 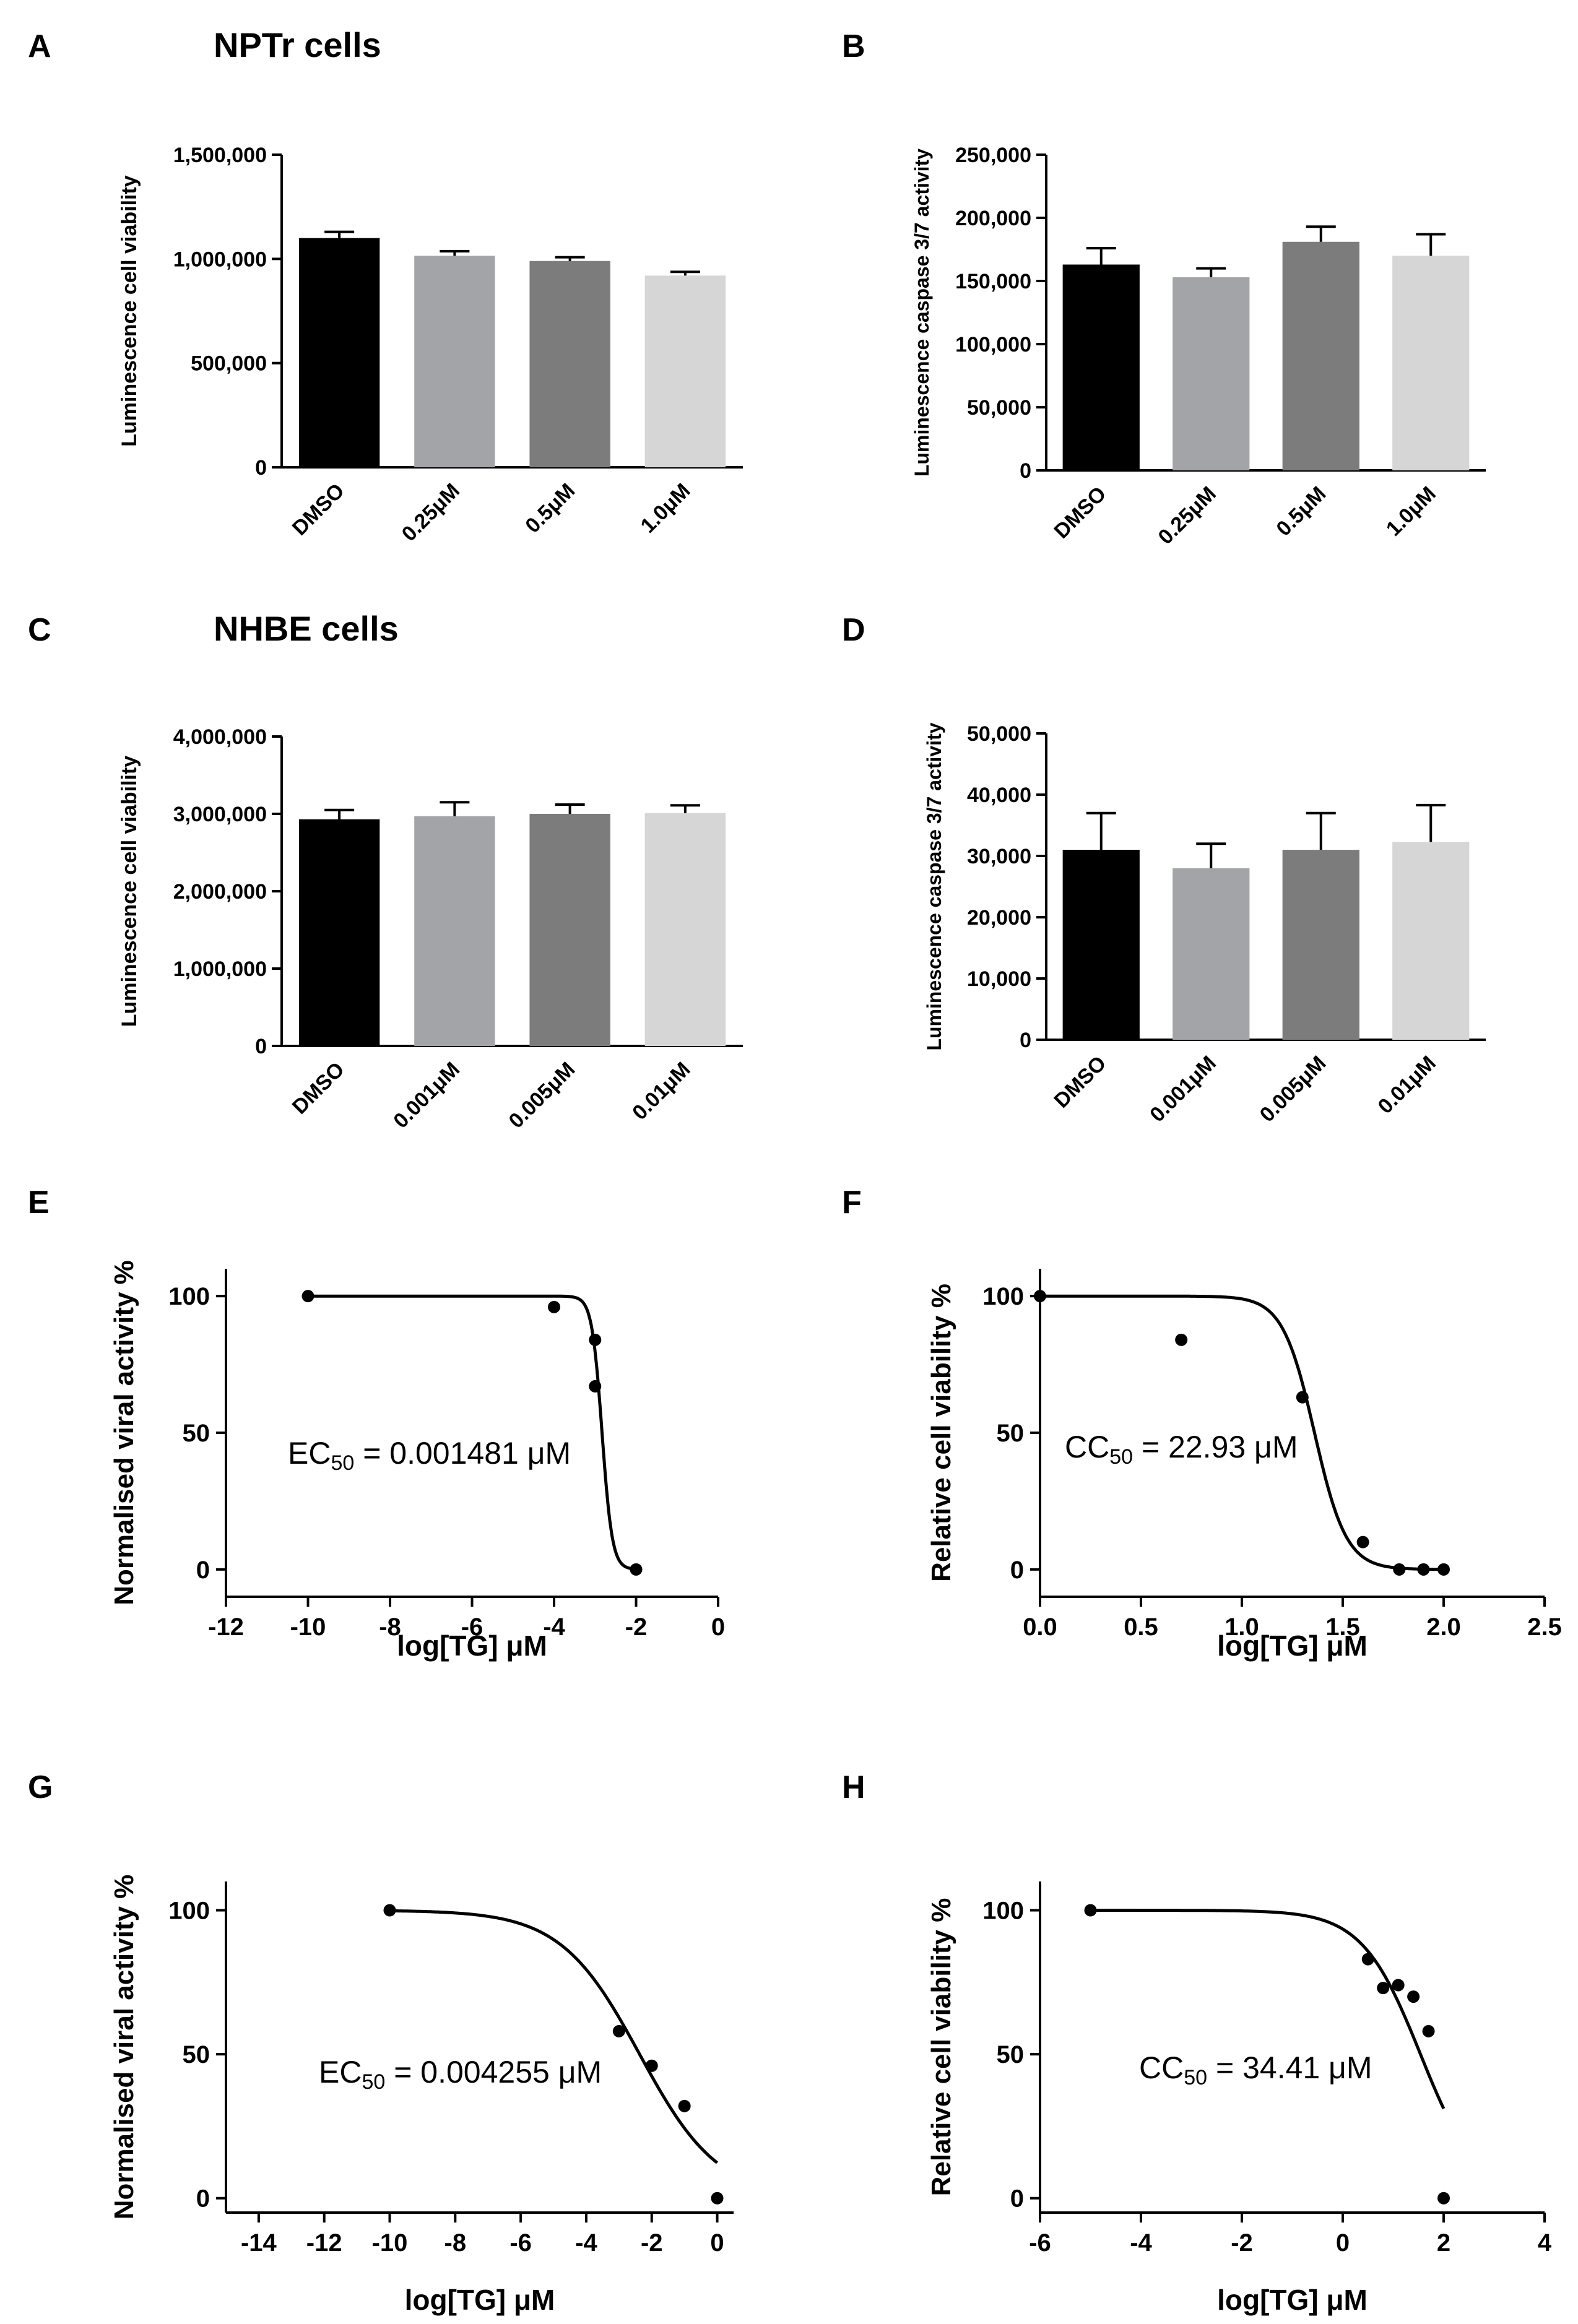 What do you see at coordinates (472, 1627) in the screenshot?
I see `chart-e-xtick-label: -6` at bounding box center [472, 1627].